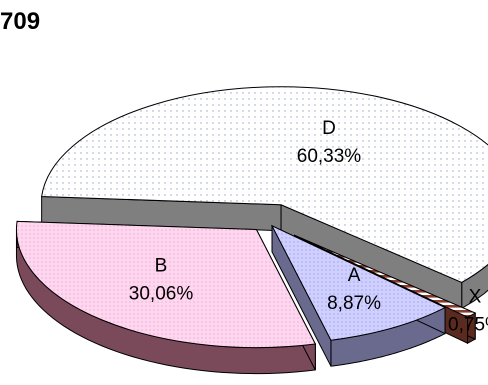  What do you see at coordinates (468, 325) in the screenshot?
I see `slice-value-x: 0,75%` at bounding box center [468, 325].